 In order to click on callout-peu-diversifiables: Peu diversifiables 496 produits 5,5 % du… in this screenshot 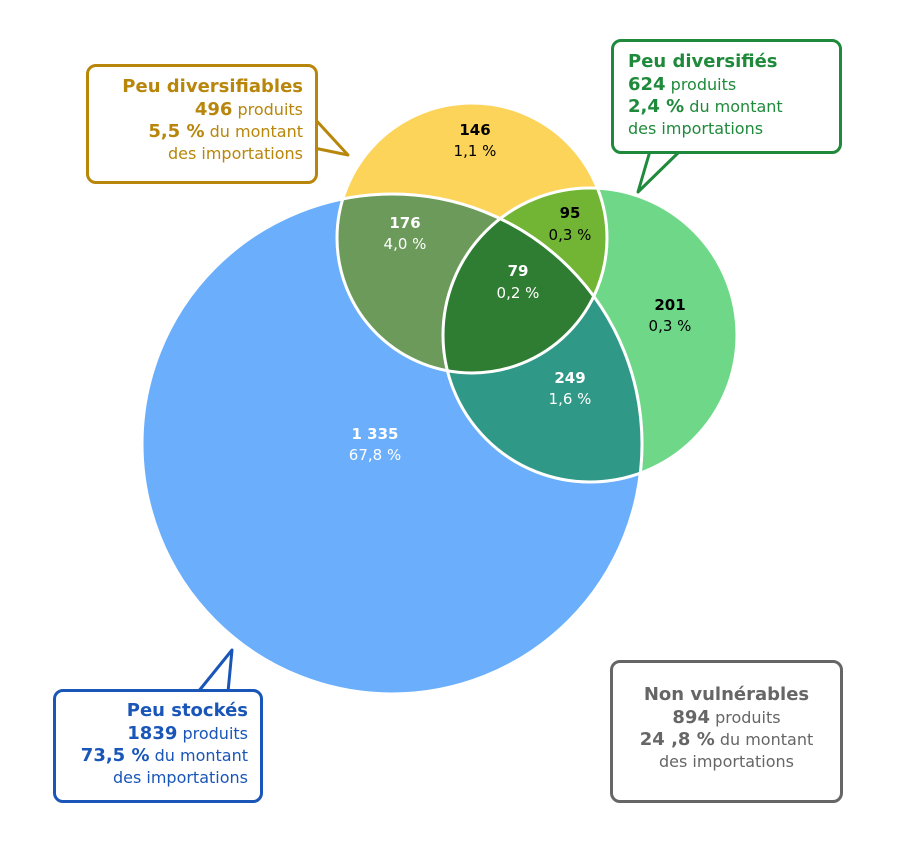, I will do `click(202, 124)`.